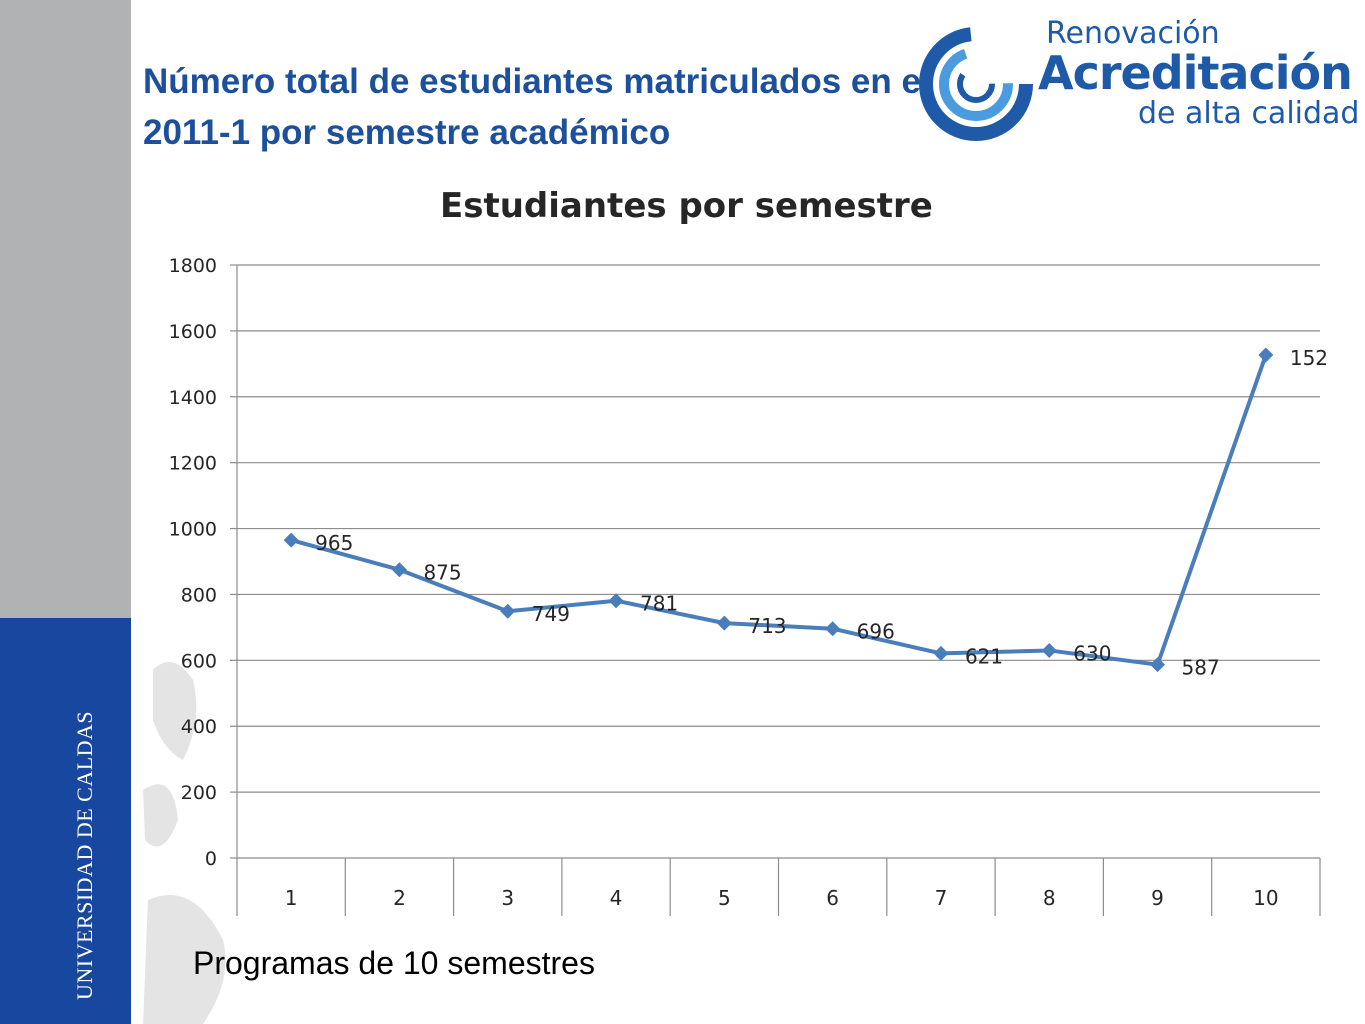 This screenshot has width=1365, height=1024. Describe the element at coordinates (65, 309) in the screenshot. I see `sidebar-gray-panel` at that location.